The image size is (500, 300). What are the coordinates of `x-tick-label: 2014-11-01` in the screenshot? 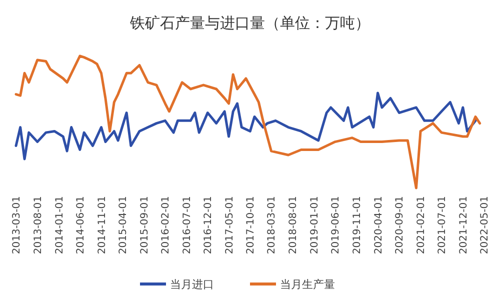 It's located at (102, 225).